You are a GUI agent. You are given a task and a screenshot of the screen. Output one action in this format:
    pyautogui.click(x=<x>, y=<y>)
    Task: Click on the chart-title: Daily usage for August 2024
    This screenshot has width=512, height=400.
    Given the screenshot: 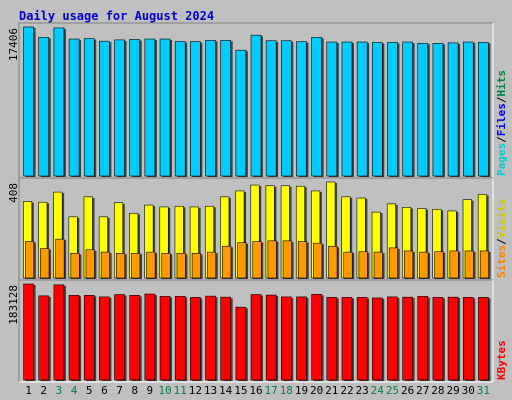 What is the action you would take?
    pyautogui.click(x=116, y=16)
    